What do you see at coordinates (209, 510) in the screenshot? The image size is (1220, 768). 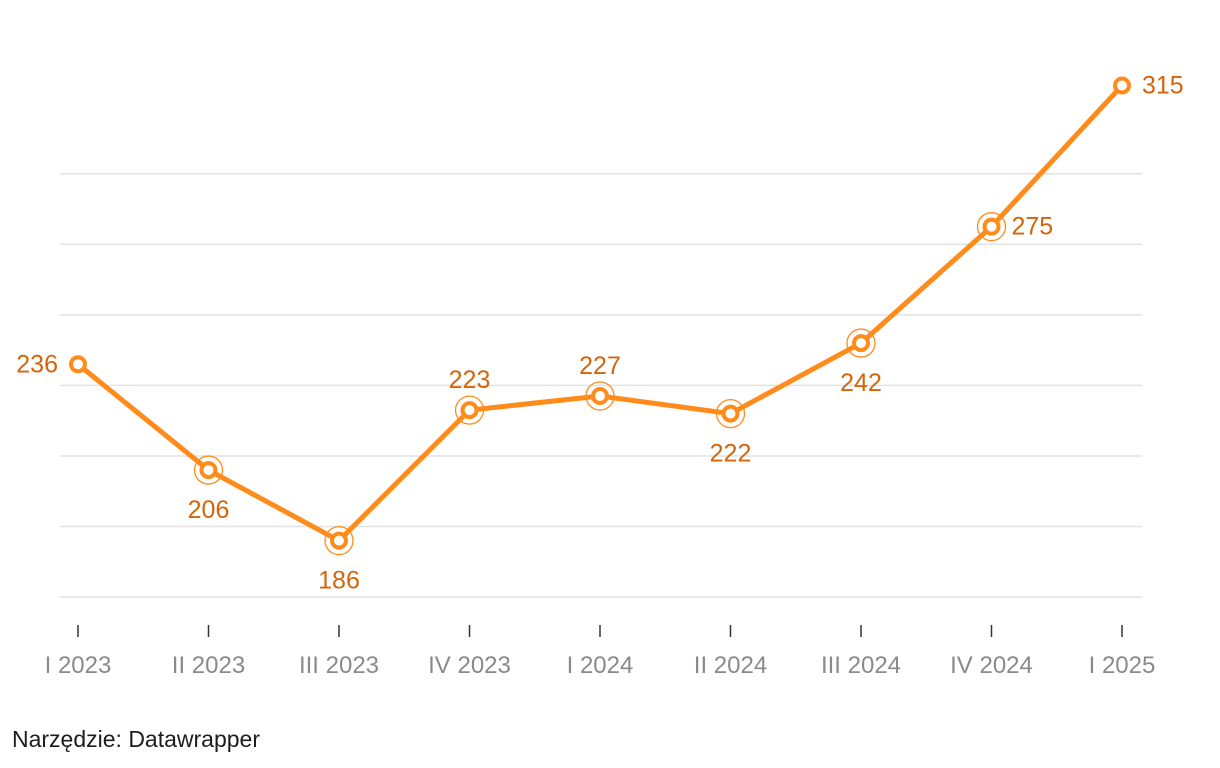 I see `data-label: 206` at bounding box center [209, 510].